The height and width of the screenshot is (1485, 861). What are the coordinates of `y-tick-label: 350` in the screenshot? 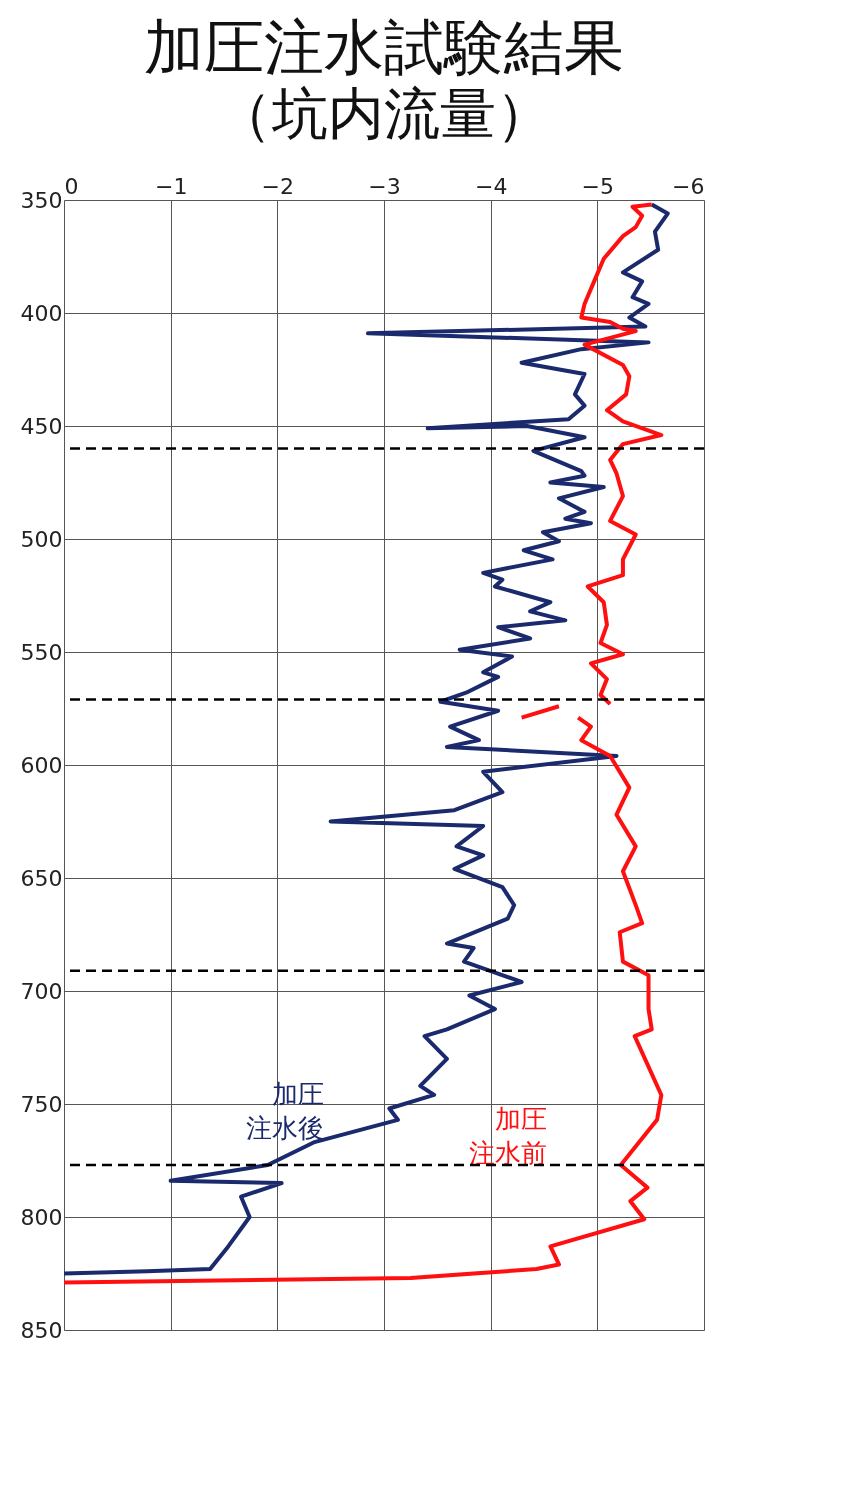 It's located at (41, 200).